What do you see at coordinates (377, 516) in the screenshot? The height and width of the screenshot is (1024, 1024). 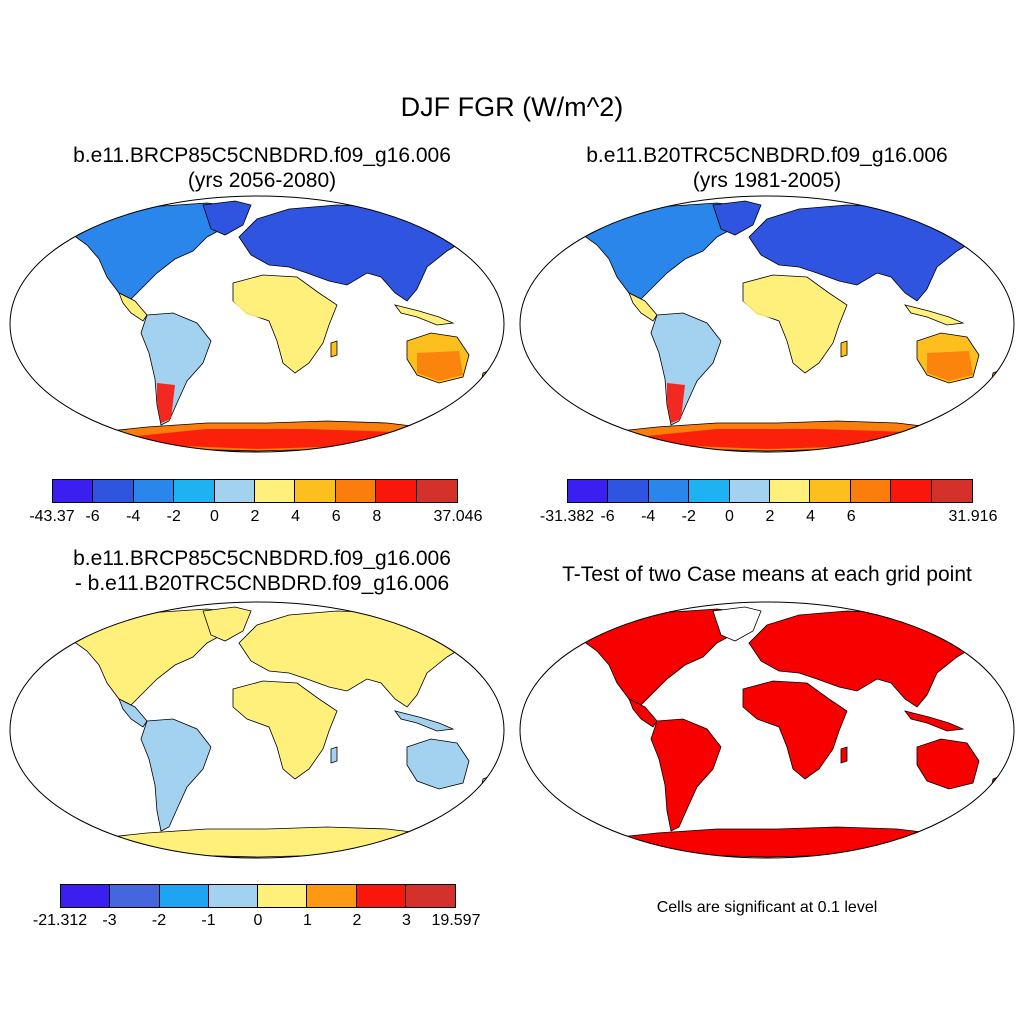 I see `colorbar-tick-label: 8` at bounding box center [377, 516].